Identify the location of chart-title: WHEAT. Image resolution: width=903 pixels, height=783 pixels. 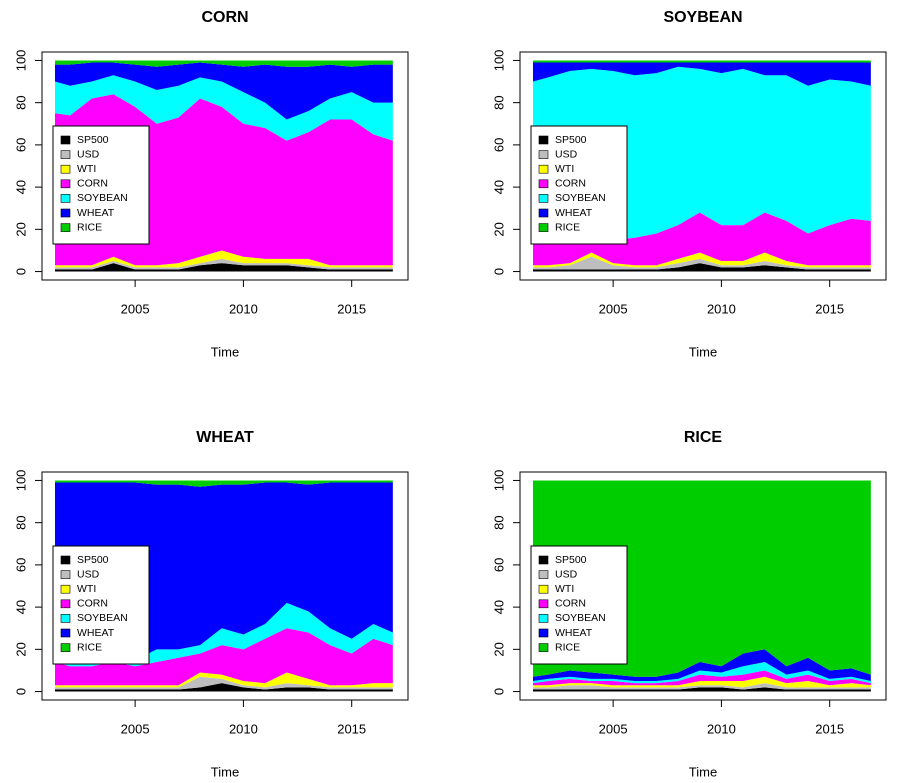
(225, 437).